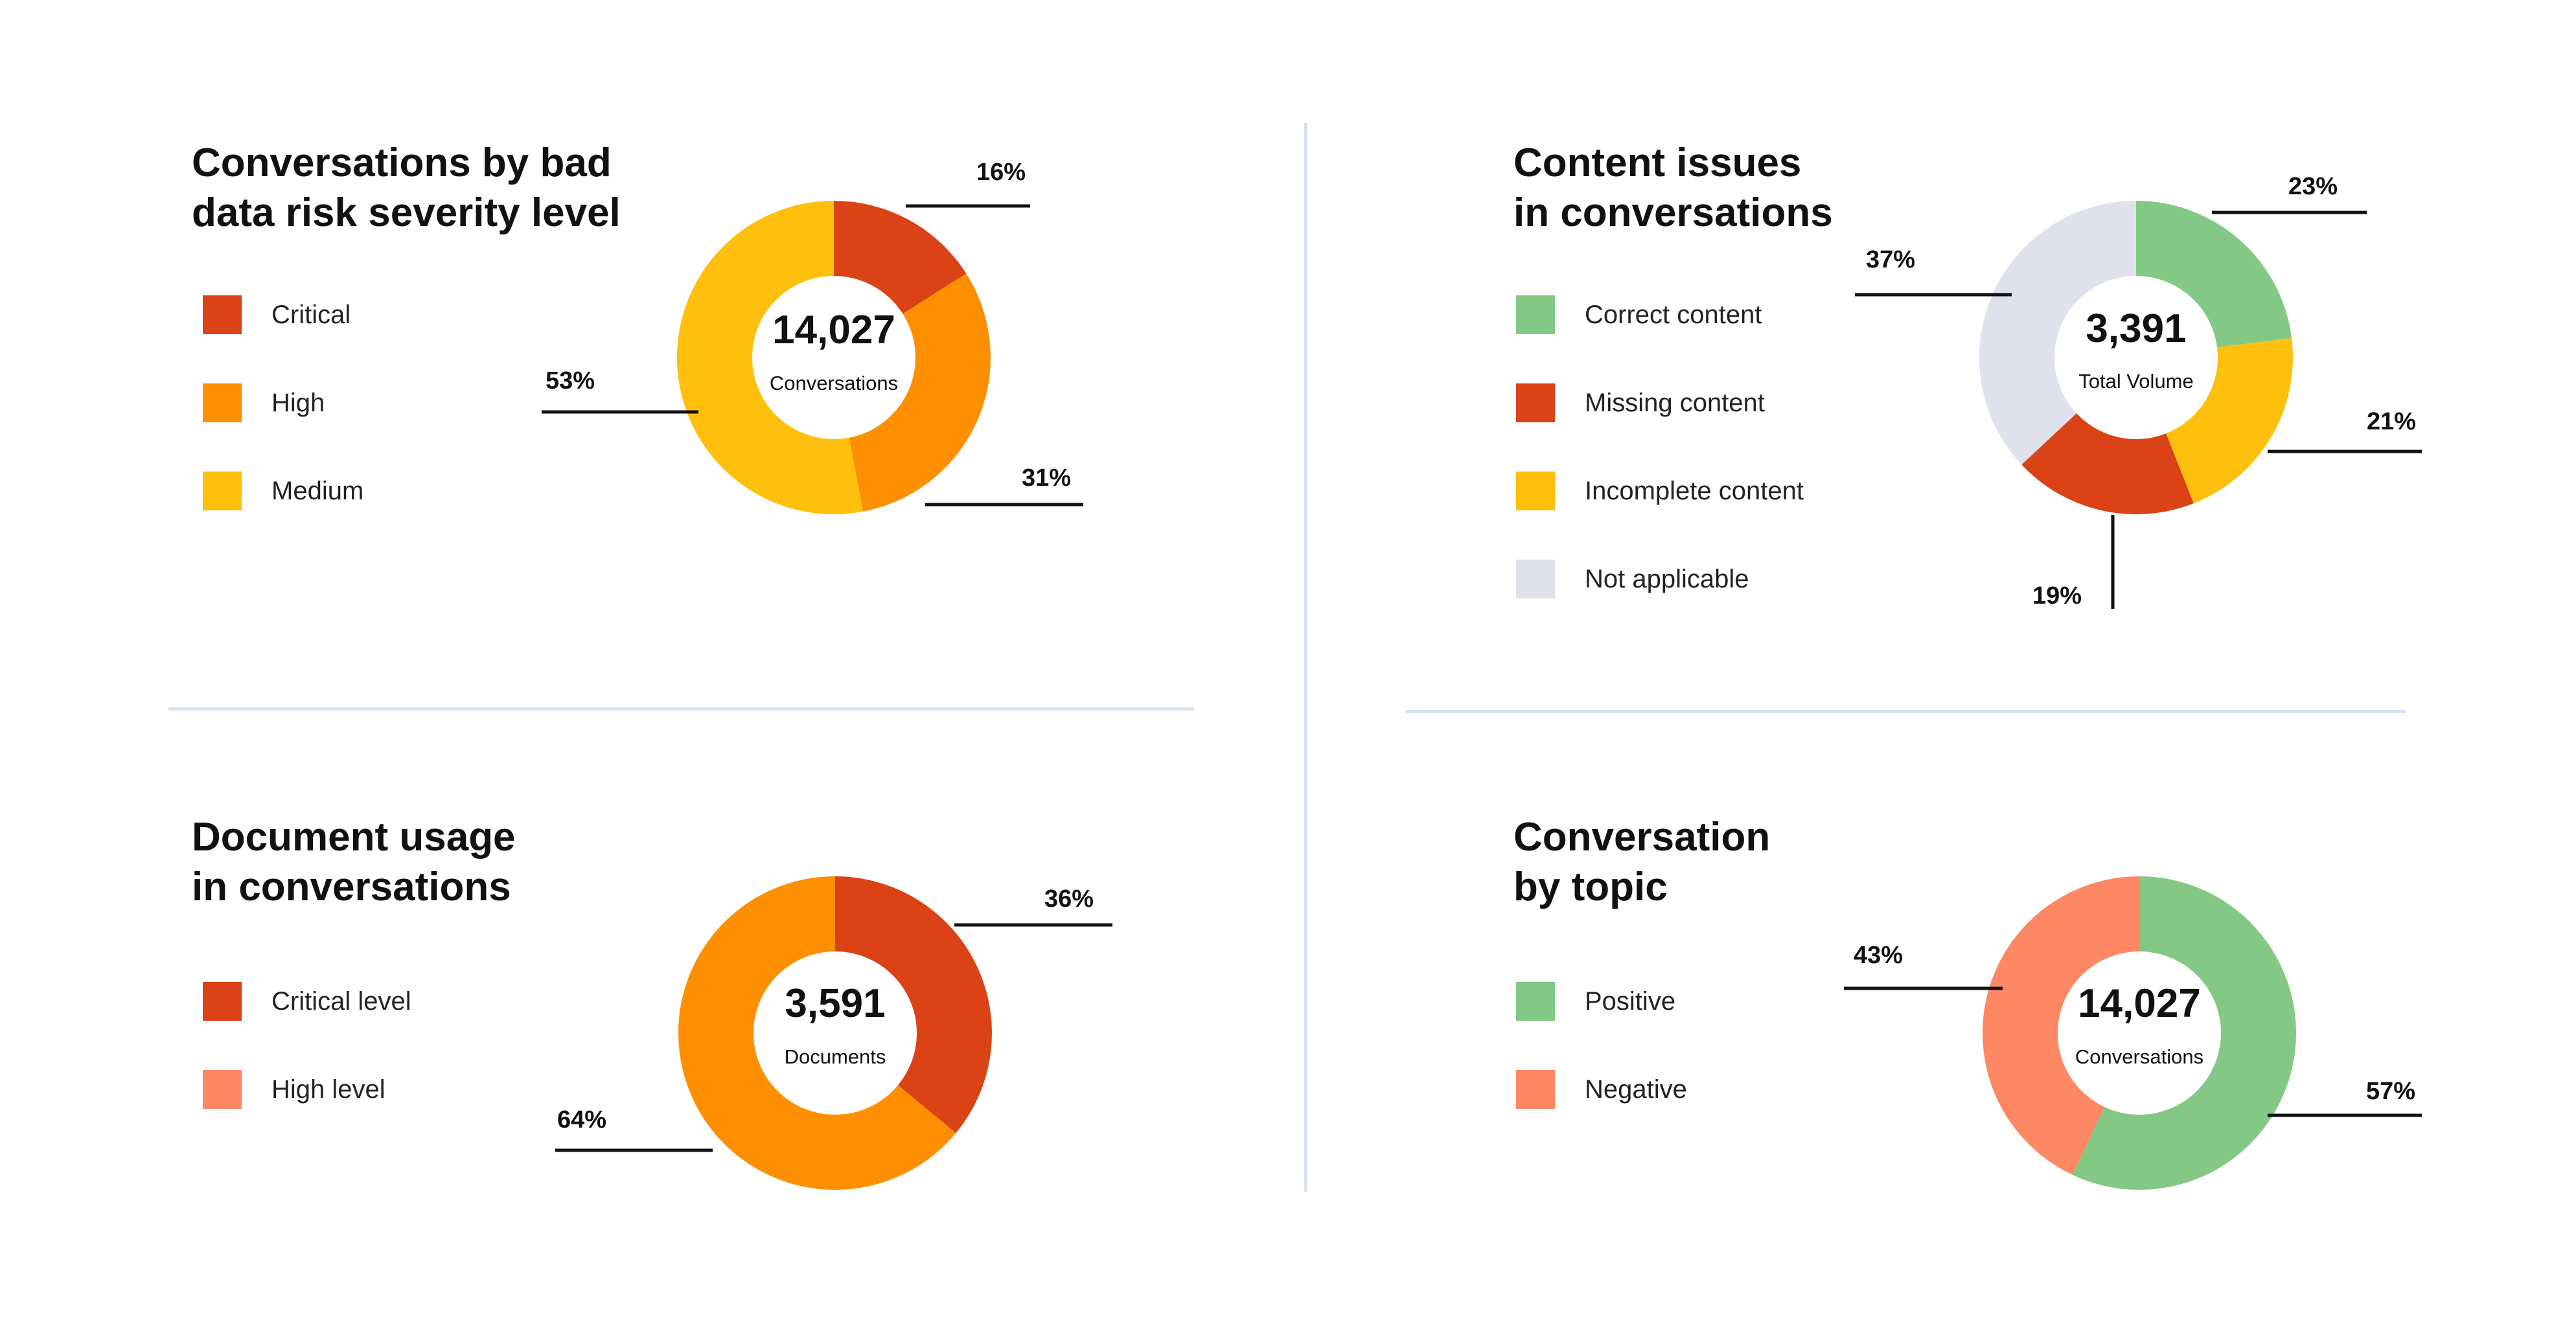 The height and width of the screenshot is (1320, 2576). Describe the element at coordinates (581, 1119) in the screenshot. I see `slice-value-label: 64%` at that location.